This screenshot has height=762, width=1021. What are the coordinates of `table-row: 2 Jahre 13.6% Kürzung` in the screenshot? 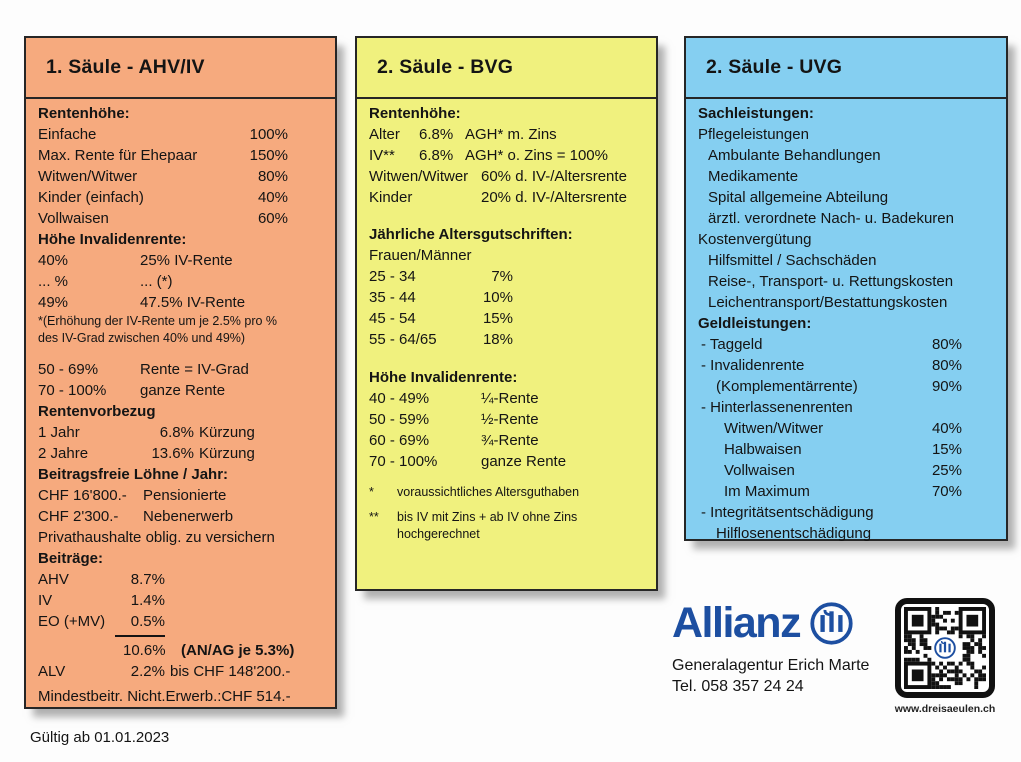 It's located at (146, 453).